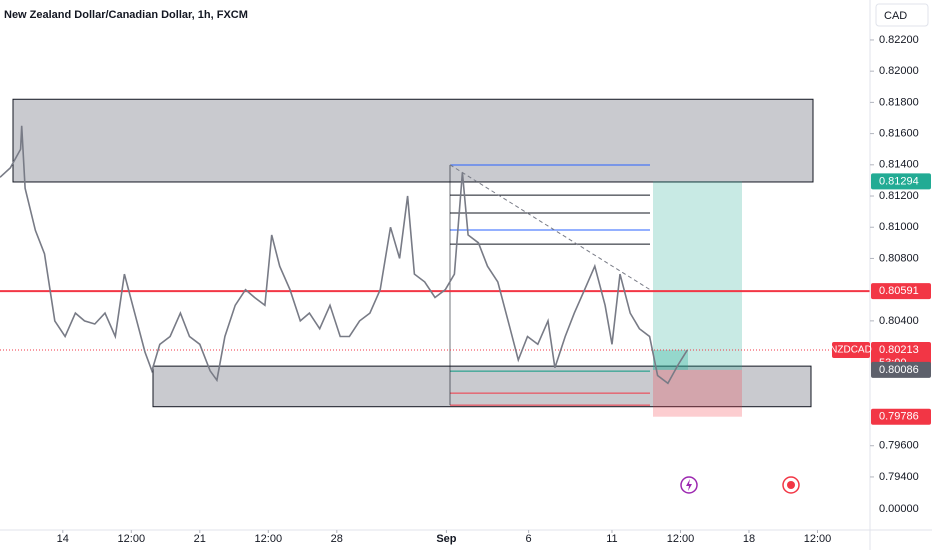 This screenshot has height=555, width=932. I want to click on symbol-badge, so click(851, 350).